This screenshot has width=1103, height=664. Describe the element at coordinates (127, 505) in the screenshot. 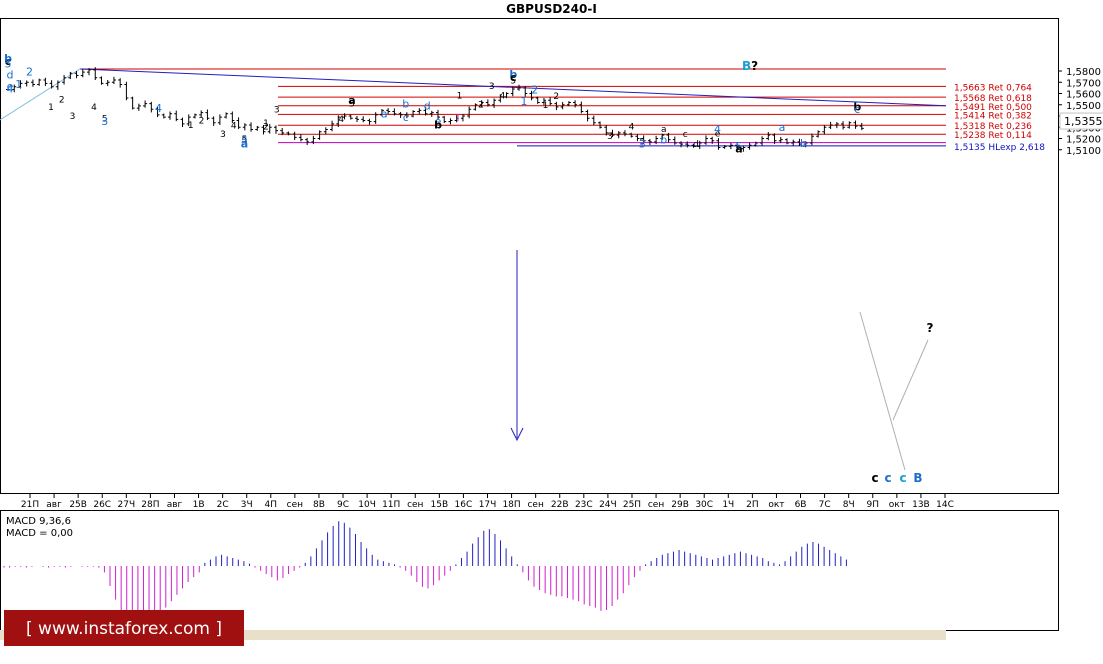

I see `x-tick-label: 27Ч` at that location.